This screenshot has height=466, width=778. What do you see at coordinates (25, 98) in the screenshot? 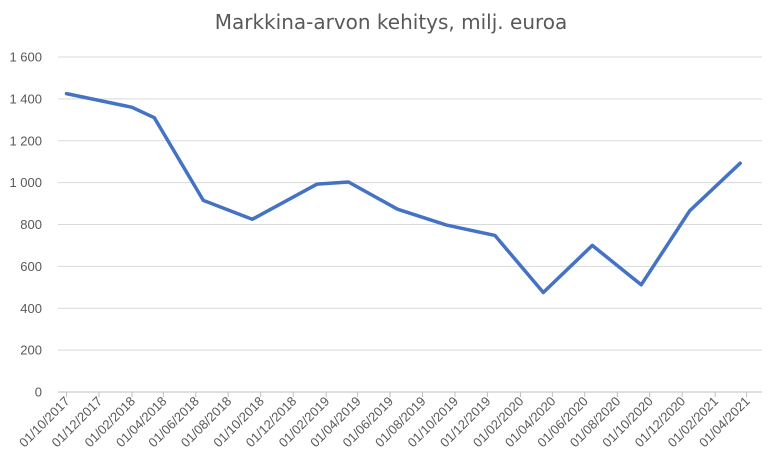
I see `y-tick-label: 1 400` at bounding box center [25, 98].